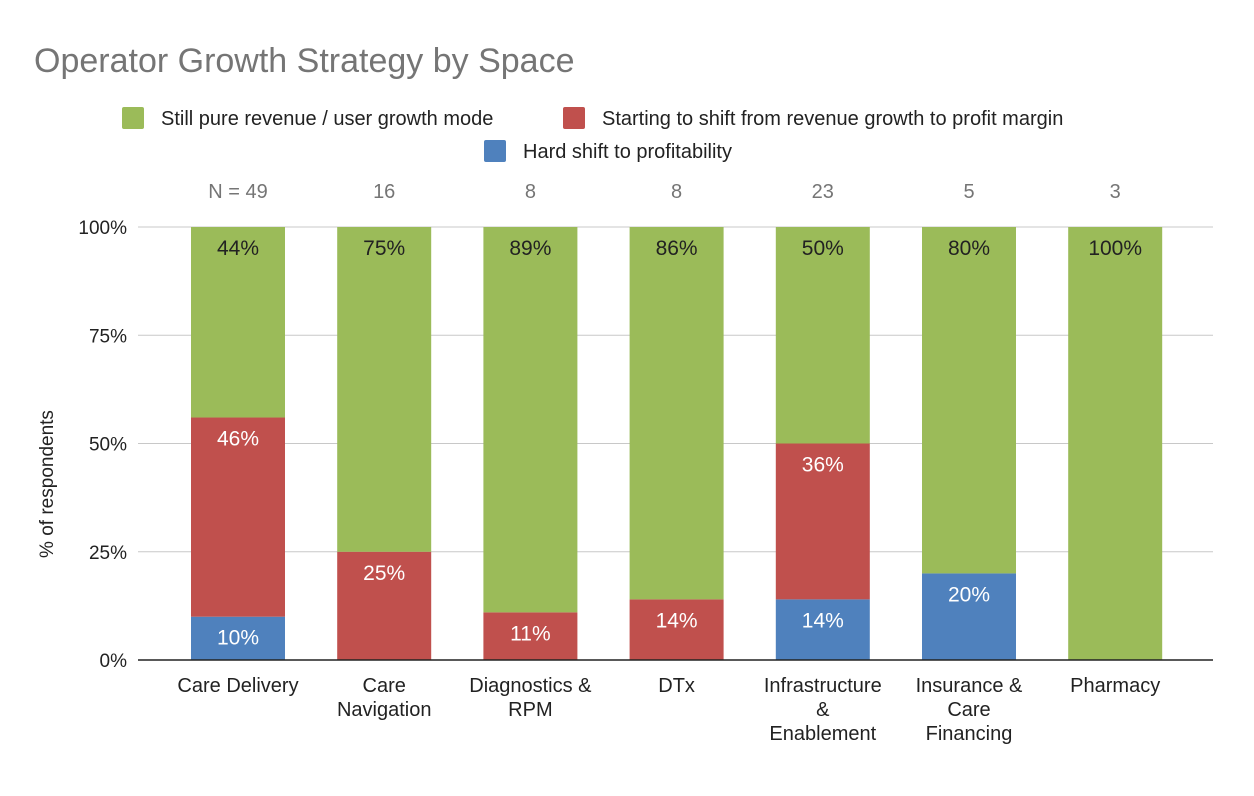  What do you see at coordinates (384, 248) in the screenshot?
I see `data-label: 75%` at bounding box center [384, 248].